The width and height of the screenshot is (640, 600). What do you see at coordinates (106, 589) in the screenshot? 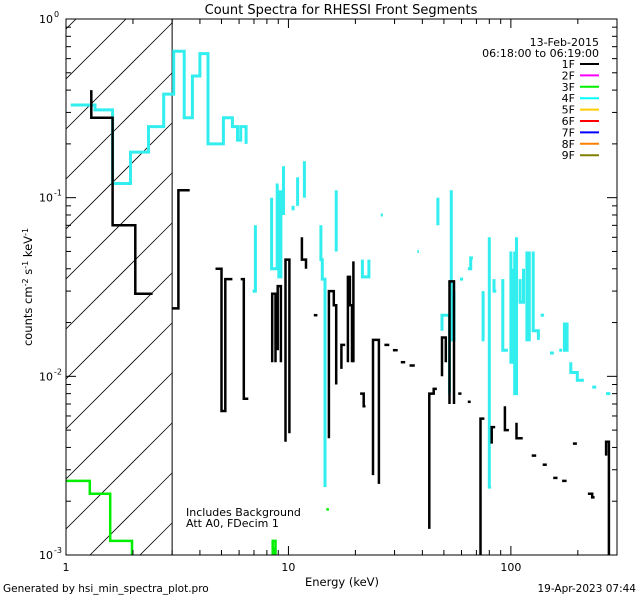
I see `footer-generated-by: Generated by hsi_min_spectra_plot.pro` at bounding box center [106, 589].